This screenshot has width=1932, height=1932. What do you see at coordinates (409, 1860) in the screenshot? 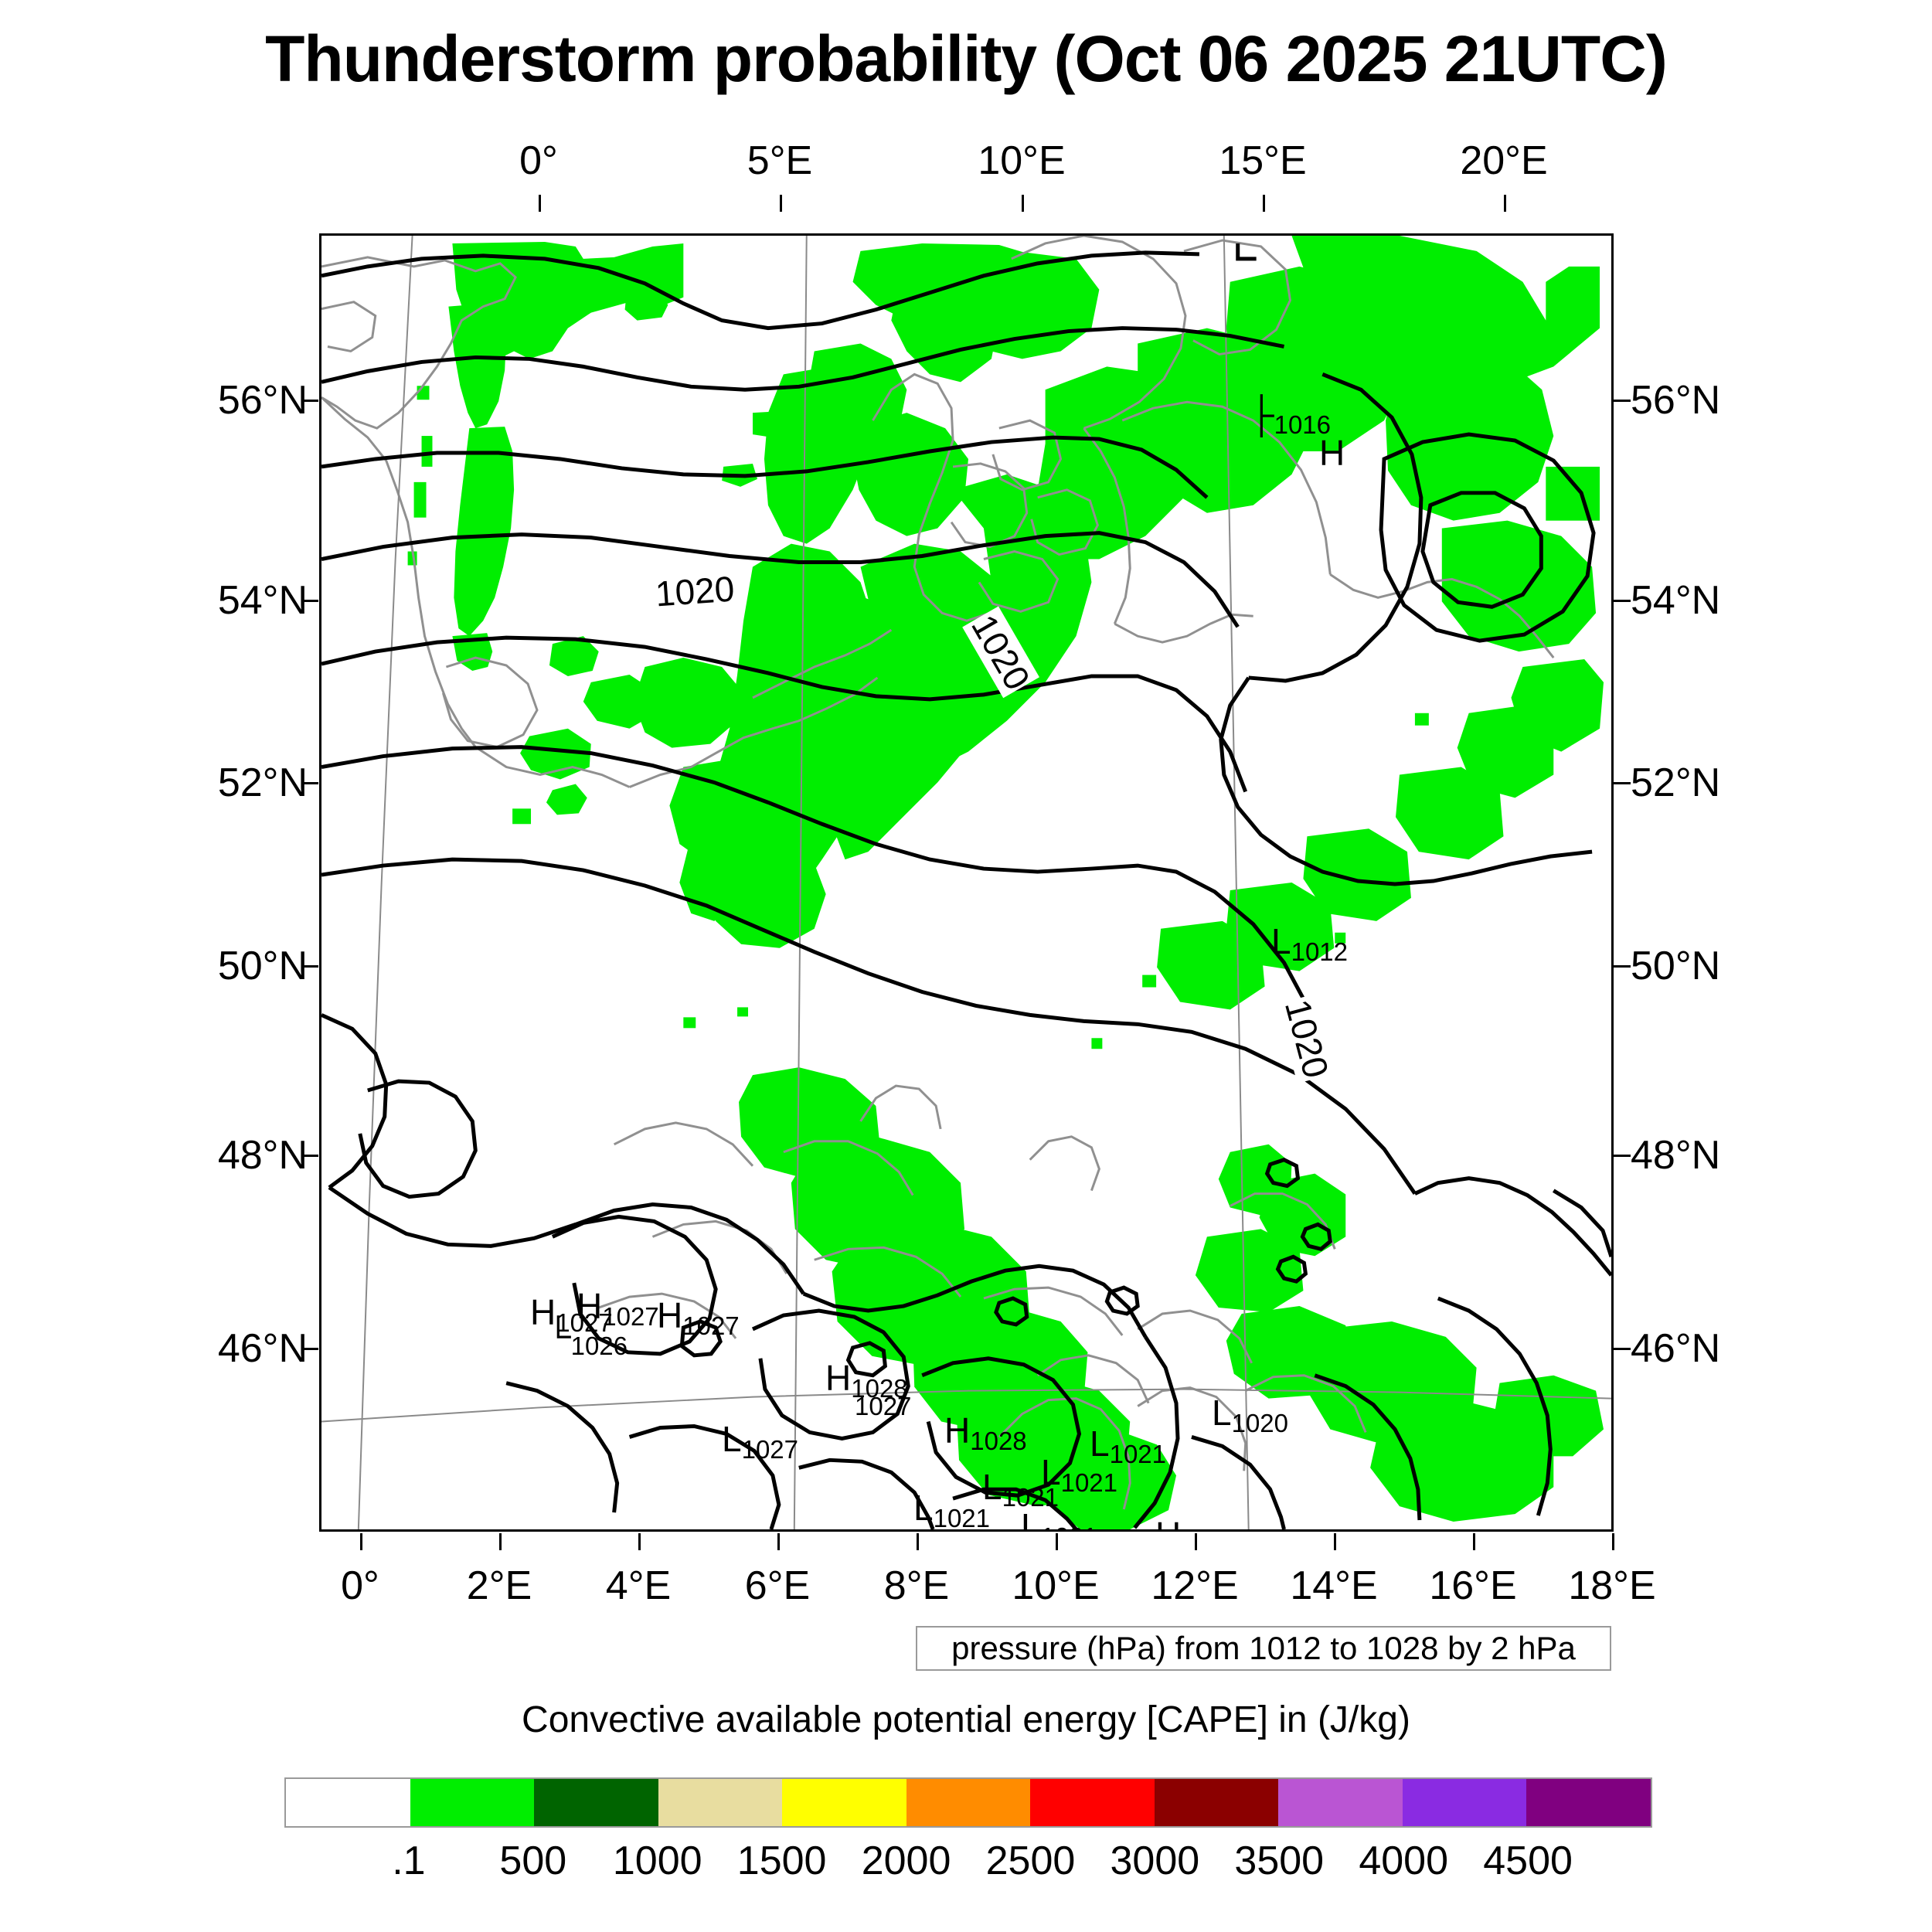
I see `colorbar-label: .1` at bounding box center [409, 1860].